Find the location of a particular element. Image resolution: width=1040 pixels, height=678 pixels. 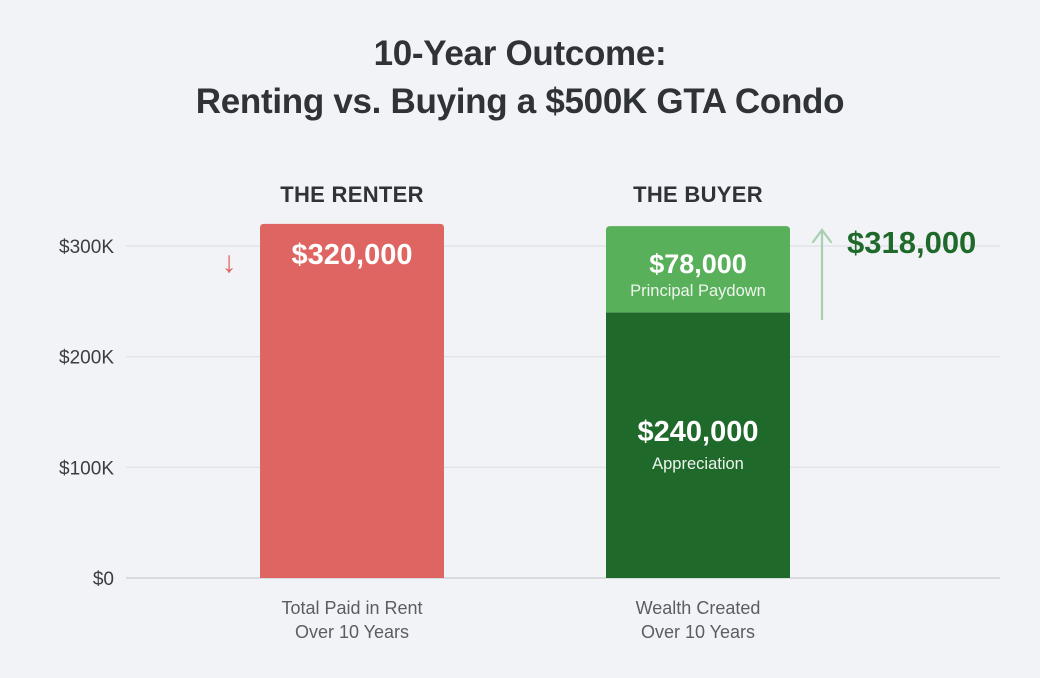

category-header: THE RENTER is located at coordinates (352, 194).